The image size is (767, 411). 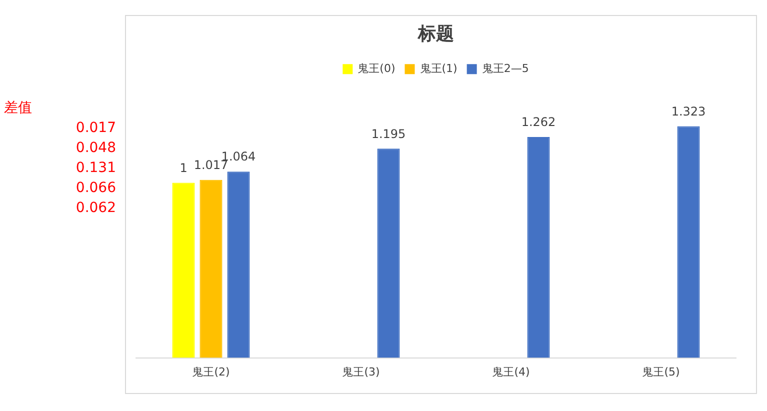 What do you see at coordinates (439, 68) in the screenshot?
I see `legend-label: 鬼王(1)` at bounding box center [439, 68].